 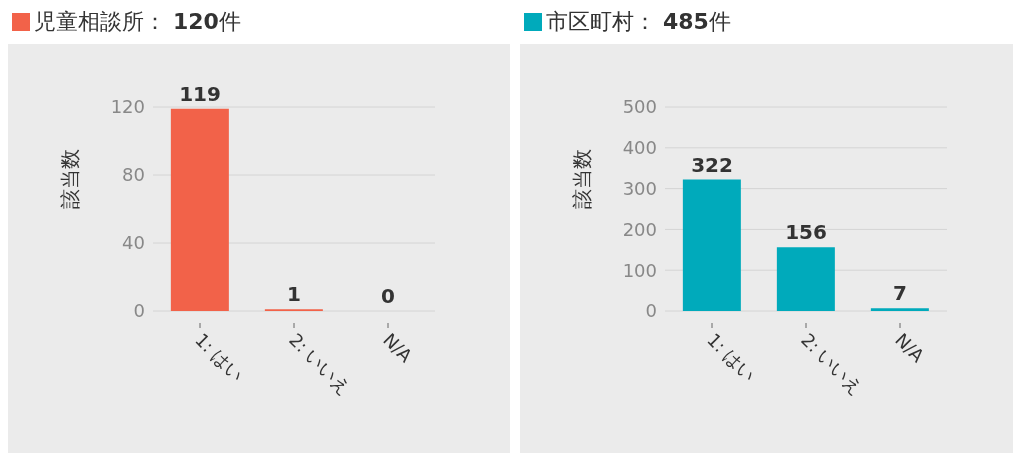 What do you see at coordinates (806, 232) in the screenshot?
I see `data-label: 156` at bounding box center [806, 232].